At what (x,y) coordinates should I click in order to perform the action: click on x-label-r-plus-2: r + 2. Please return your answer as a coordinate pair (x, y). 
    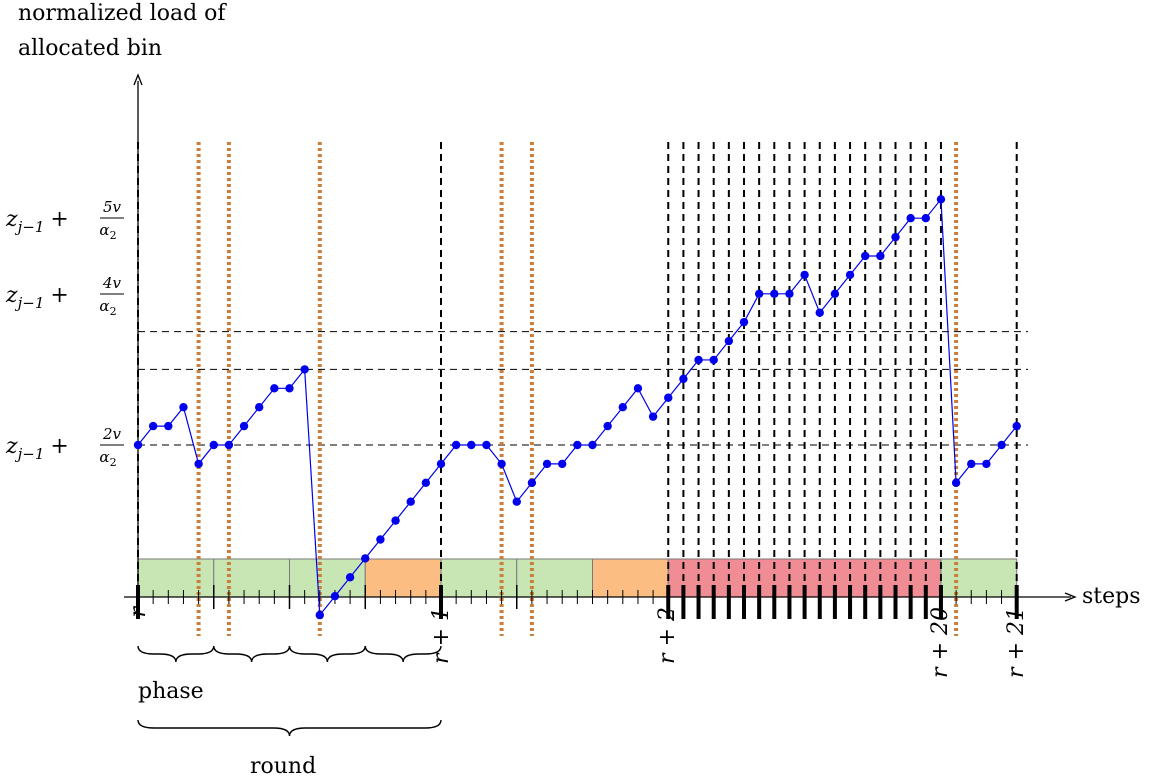
    Looking at the image, I should click on (667, 635).